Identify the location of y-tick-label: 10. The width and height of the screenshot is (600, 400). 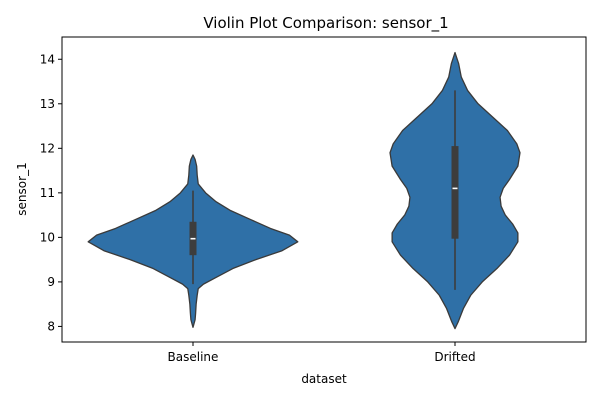
(47, 237).